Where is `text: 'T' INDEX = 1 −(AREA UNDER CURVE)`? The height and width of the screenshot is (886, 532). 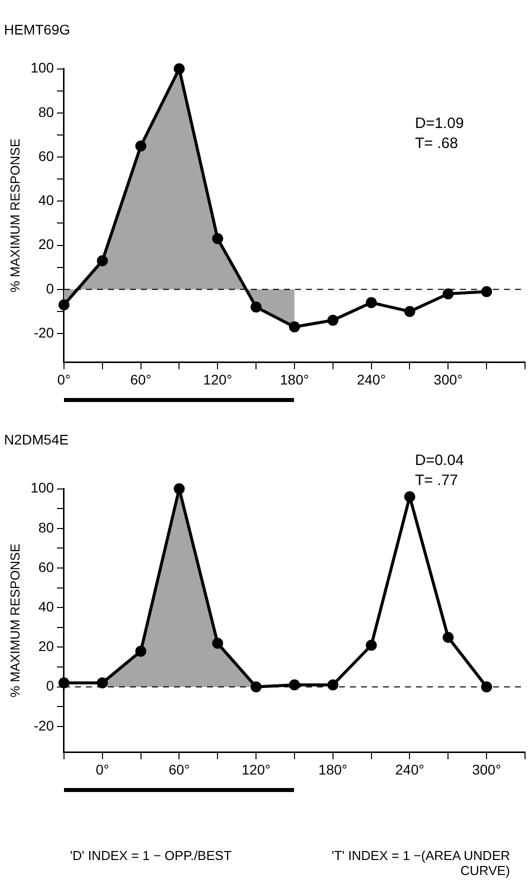 text: 'T' INDEX = 1 −(AREA UNDER CURVE) is located at coordinates (420, 863).